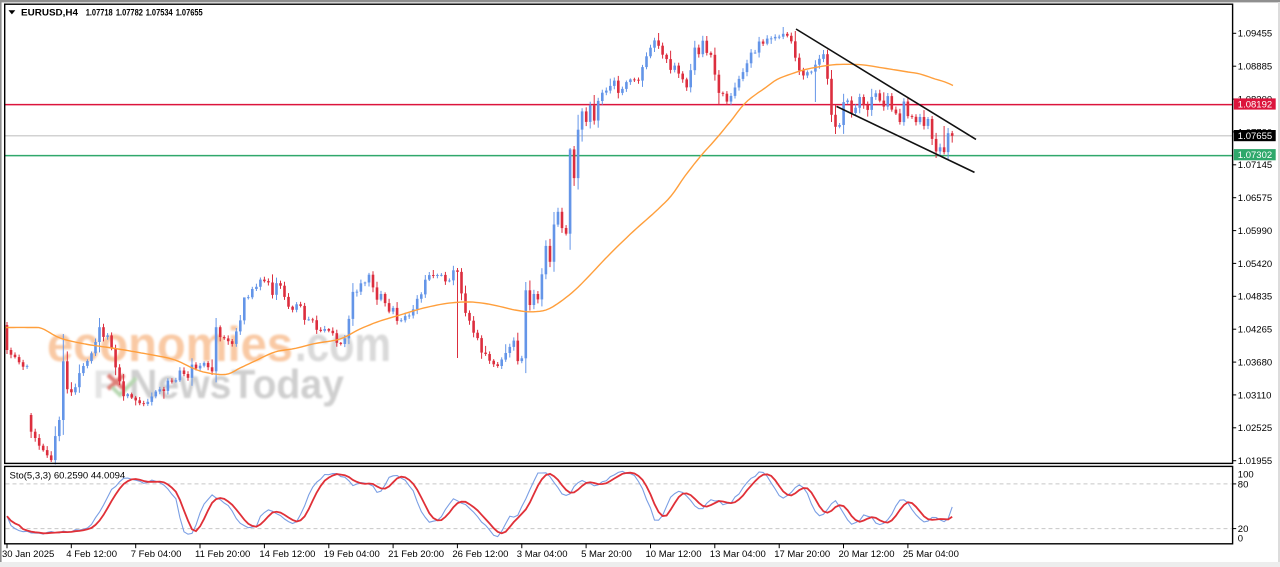 This screenshot has width=1280, height=567. Describe the element at coordinates (1255, 264) in the screenshot. I see `svg-text: 1.05420` at that location.